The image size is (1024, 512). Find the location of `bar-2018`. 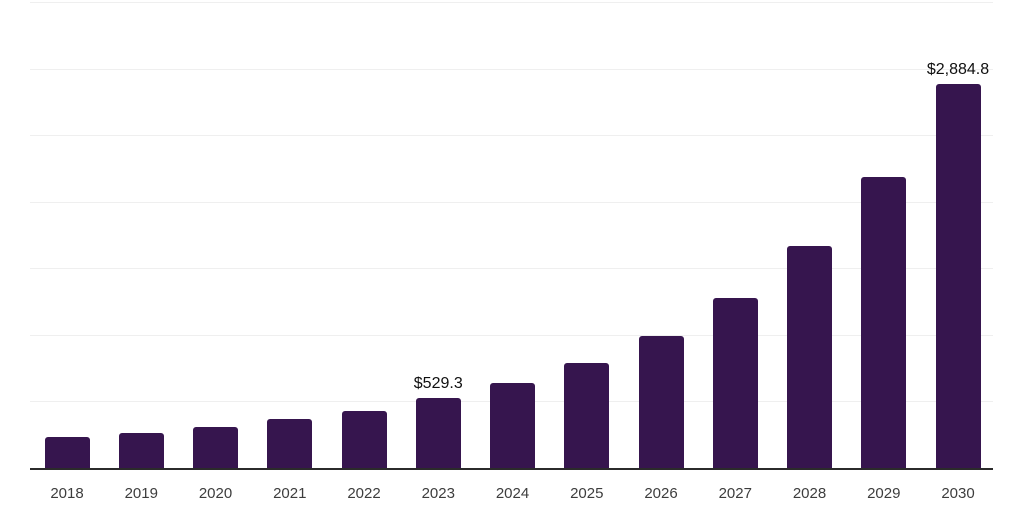

bar-2018 is located at coordinates (67, 452).